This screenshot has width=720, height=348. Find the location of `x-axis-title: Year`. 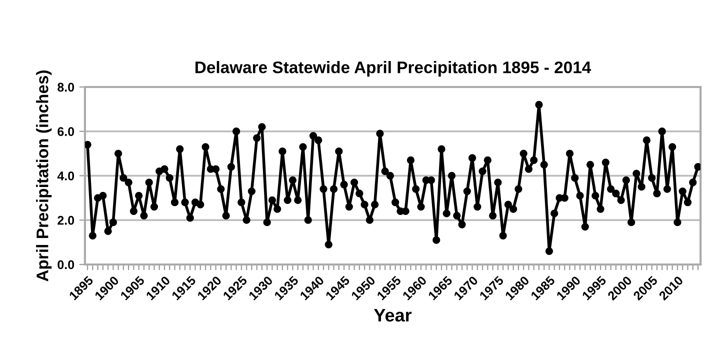

x-axis-title: Year is located at coordinates (393, 315).